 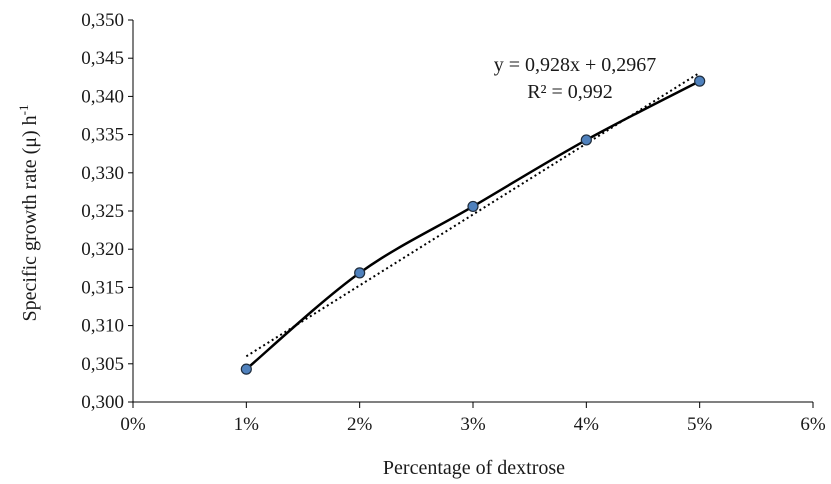 What do you see at coordinates (587, 424) in the screenshot?
I see `x-tick-label: 4%` at bounding box center [587, 424].